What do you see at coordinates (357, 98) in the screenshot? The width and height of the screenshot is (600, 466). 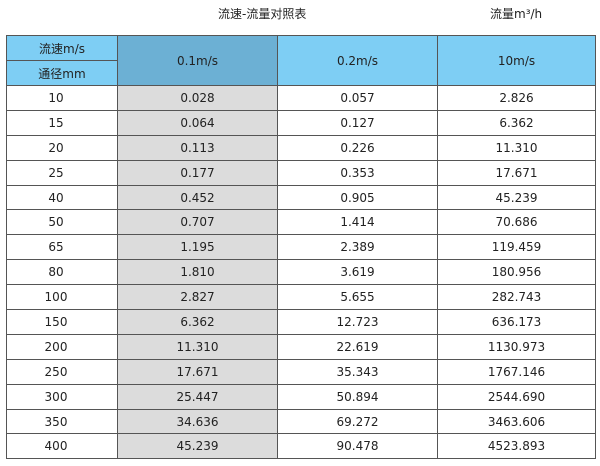 I see `flow-cell: 0.057` at bounding box center [357, 98].